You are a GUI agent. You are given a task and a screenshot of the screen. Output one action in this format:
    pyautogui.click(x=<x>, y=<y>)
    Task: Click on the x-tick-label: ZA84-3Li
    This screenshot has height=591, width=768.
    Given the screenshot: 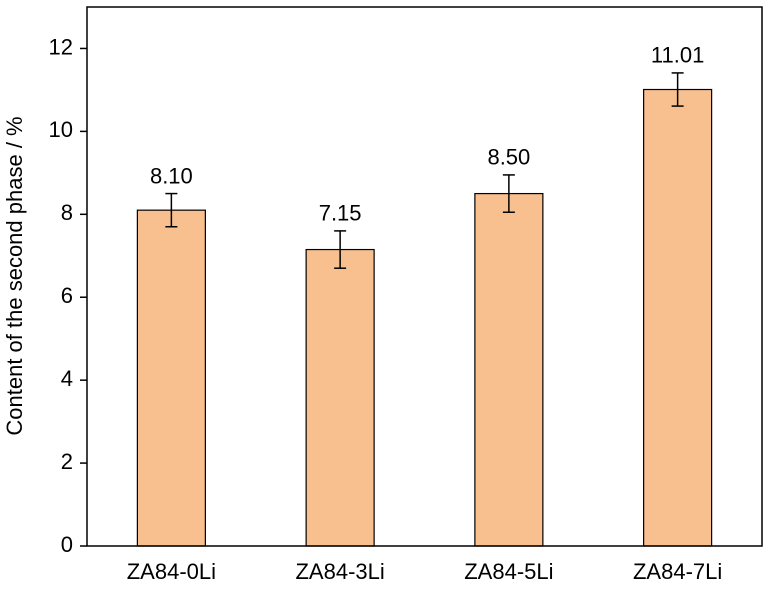 What is the action you would take?
    pyautogui.click(x=339, y=571)
    